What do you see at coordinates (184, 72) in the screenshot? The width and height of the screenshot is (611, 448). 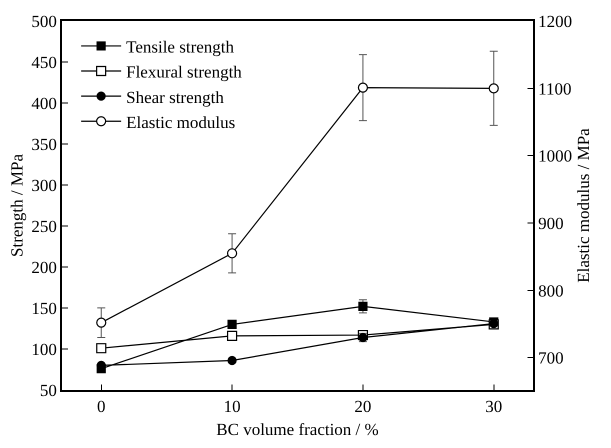 I see `legend-label: Flexural strength` at bounding box center [184, 72].